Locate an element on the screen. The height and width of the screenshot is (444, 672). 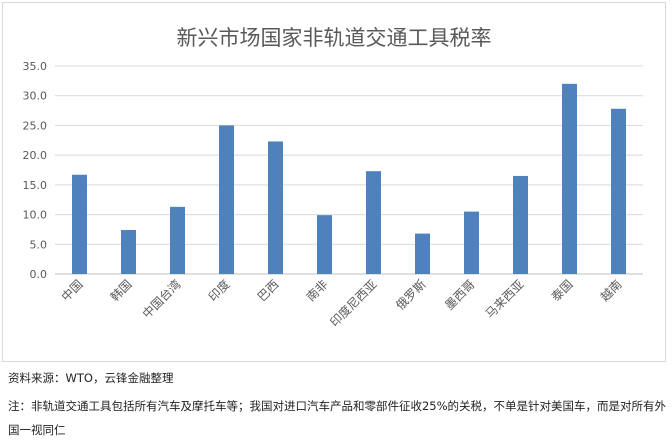
y-tick-label: 35.0 is located at coordinates (35, 66).